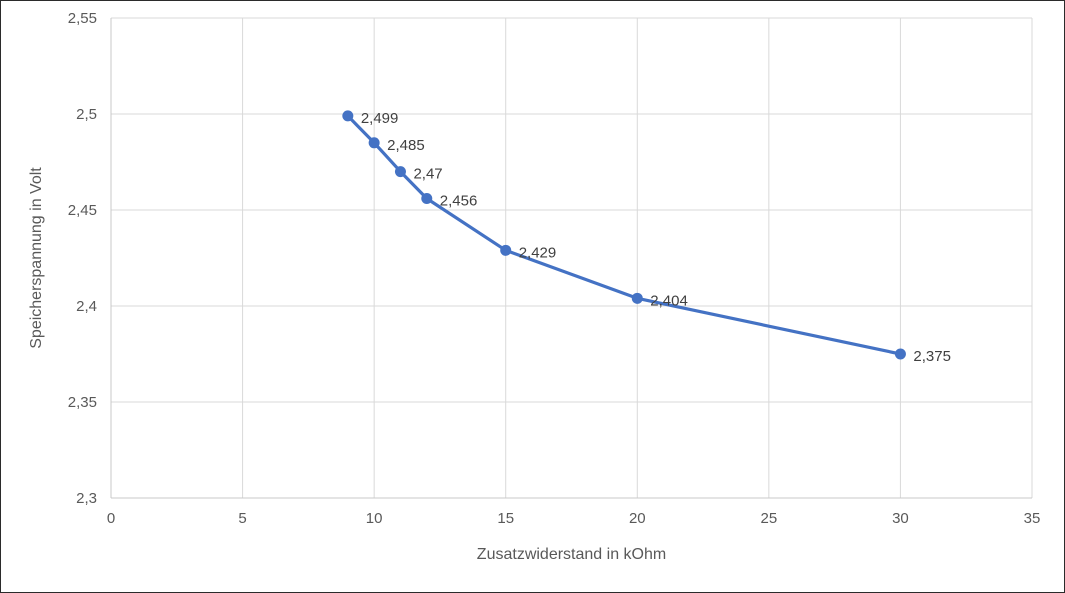 Image resolution: width=1065 pixels, height=593 pixels. What do you see at coordinates (86, 114) in the screenshot?
I see `y-tick-label: 2,5` at bounding box center [86, 114].